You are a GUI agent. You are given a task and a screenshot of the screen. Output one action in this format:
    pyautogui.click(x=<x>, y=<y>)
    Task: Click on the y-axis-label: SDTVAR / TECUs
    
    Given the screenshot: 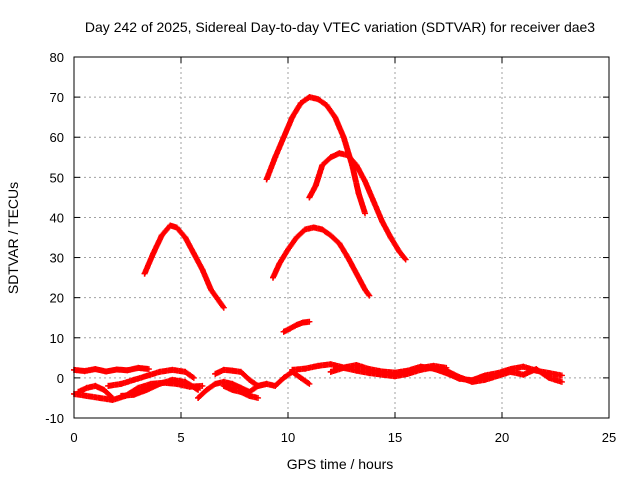 What is the action you would take?
    pyautogui.click(x=13, y=238)
    